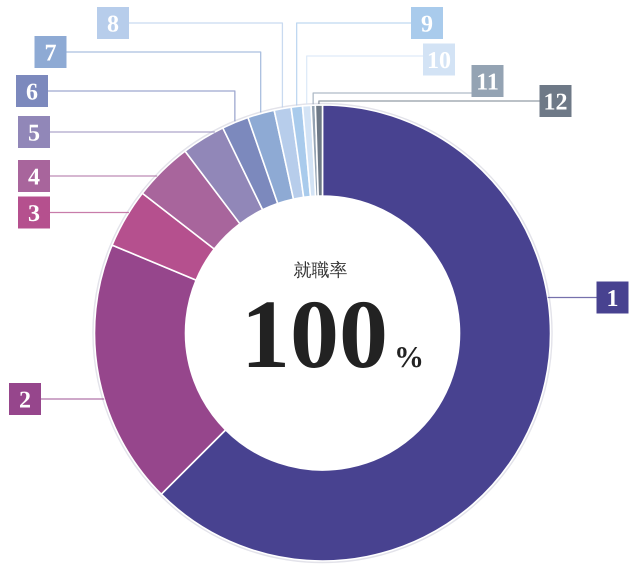  What do you see at coordinates (25, 401) in the screenshot?
I see `slice-label: 2` at bounding box center [25, 401].